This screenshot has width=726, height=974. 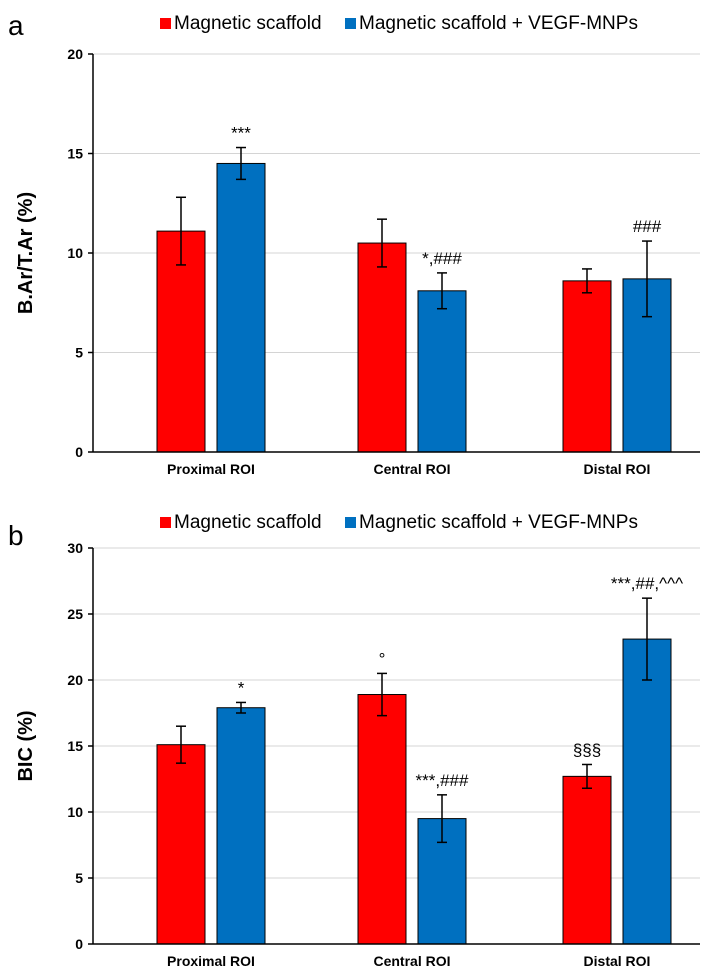 I want to click on significance-label: ###, so click(x=647, y=226).